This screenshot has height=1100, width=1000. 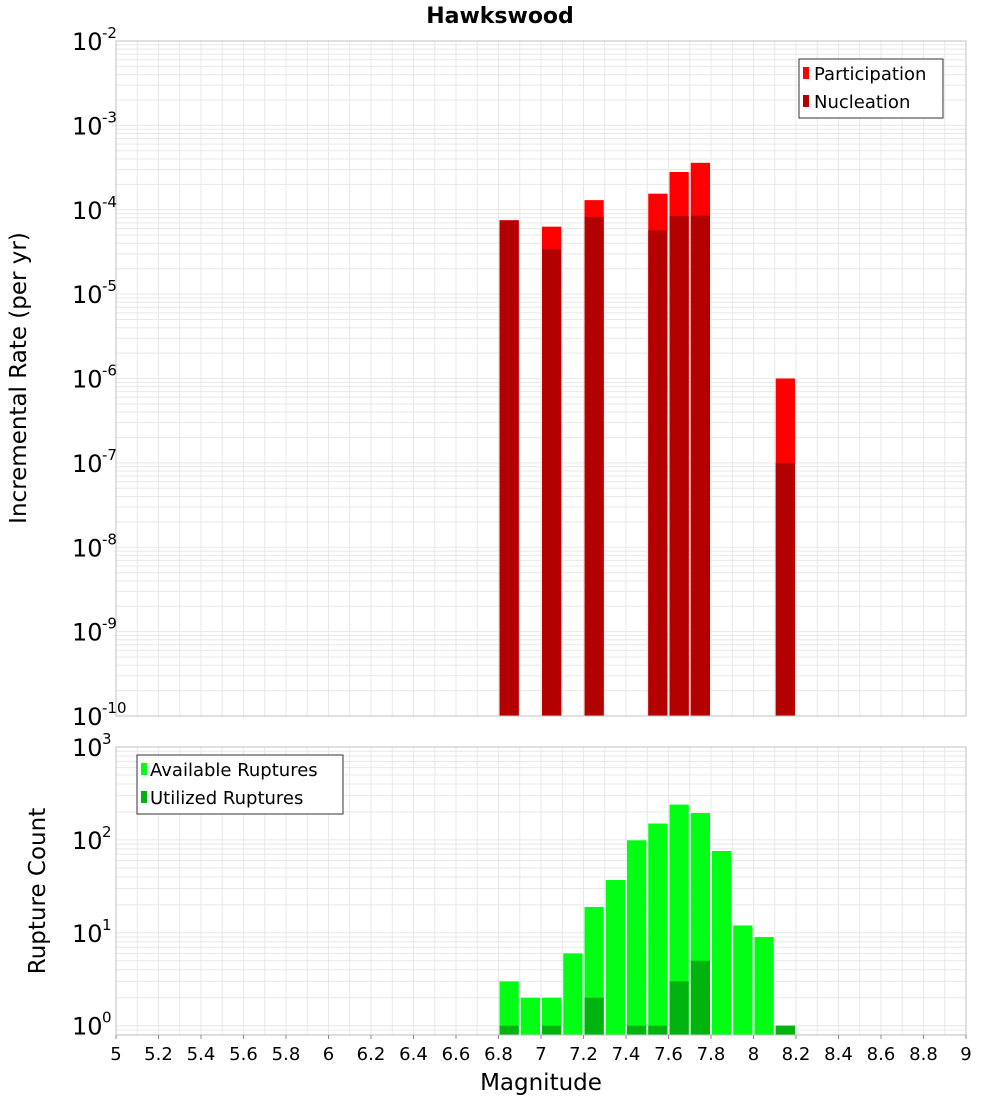 I want to click on top-y-ticks: 10-210-310-410-510-610-710-810-910-10, so click(x=99, y=377).